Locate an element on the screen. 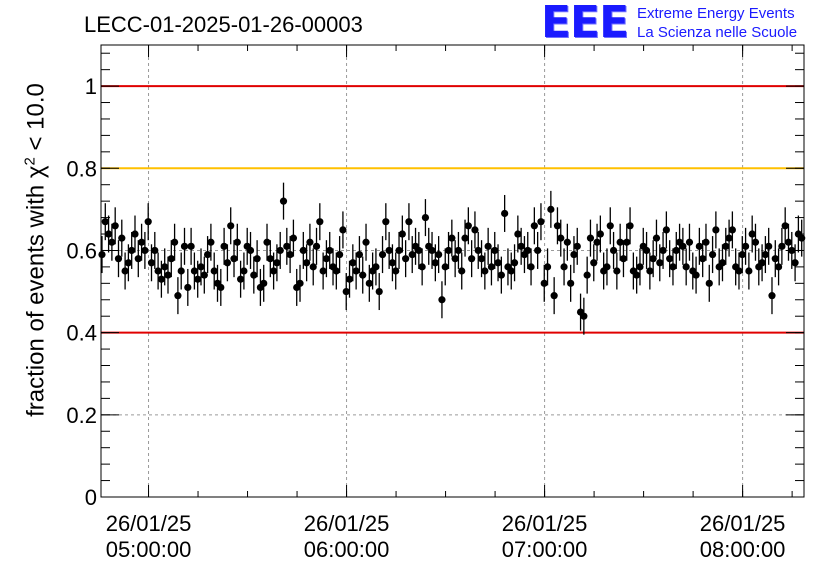 The height and width of the screenshot is (572, 836). y-tick-label: 0.6 is located at coordinates (81, 250).